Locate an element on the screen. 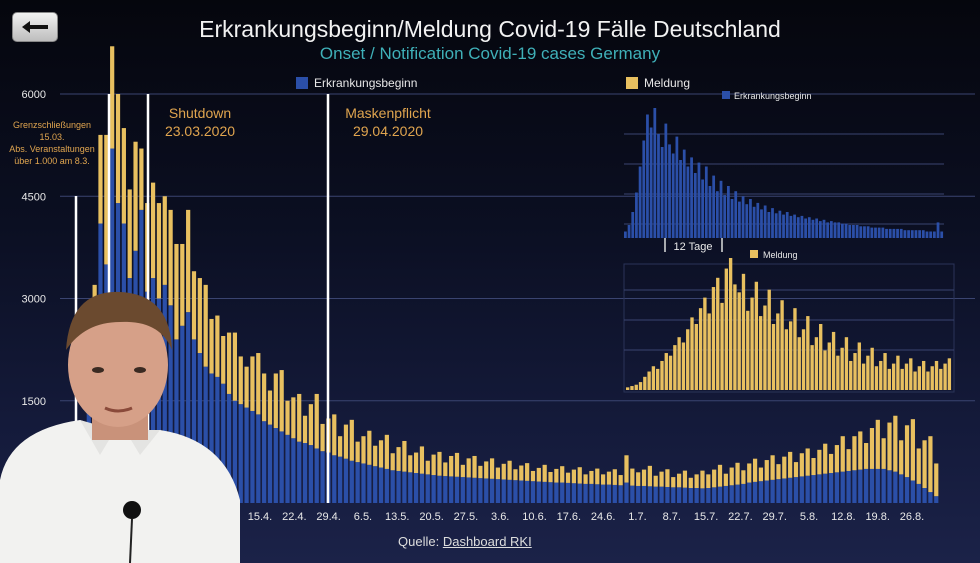 The width and height of the screenshot is (980, 563). annotation-mask-mandate: Maskenpflicht is located at coordinates (388, 113).